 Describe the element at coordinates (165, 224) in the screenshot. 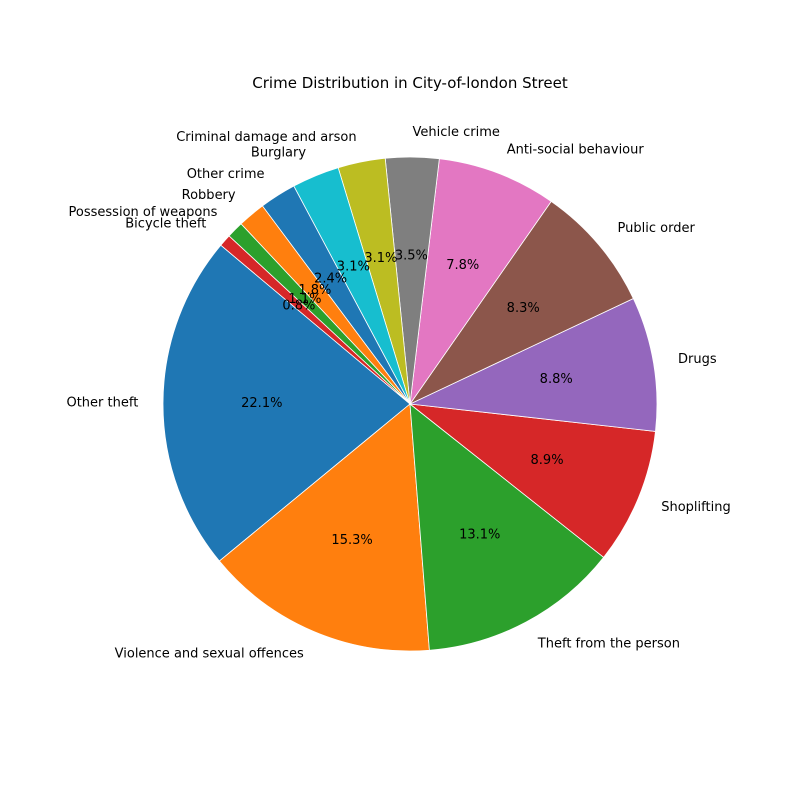

I see `slice-label-13: Bicycle theft` at that location.